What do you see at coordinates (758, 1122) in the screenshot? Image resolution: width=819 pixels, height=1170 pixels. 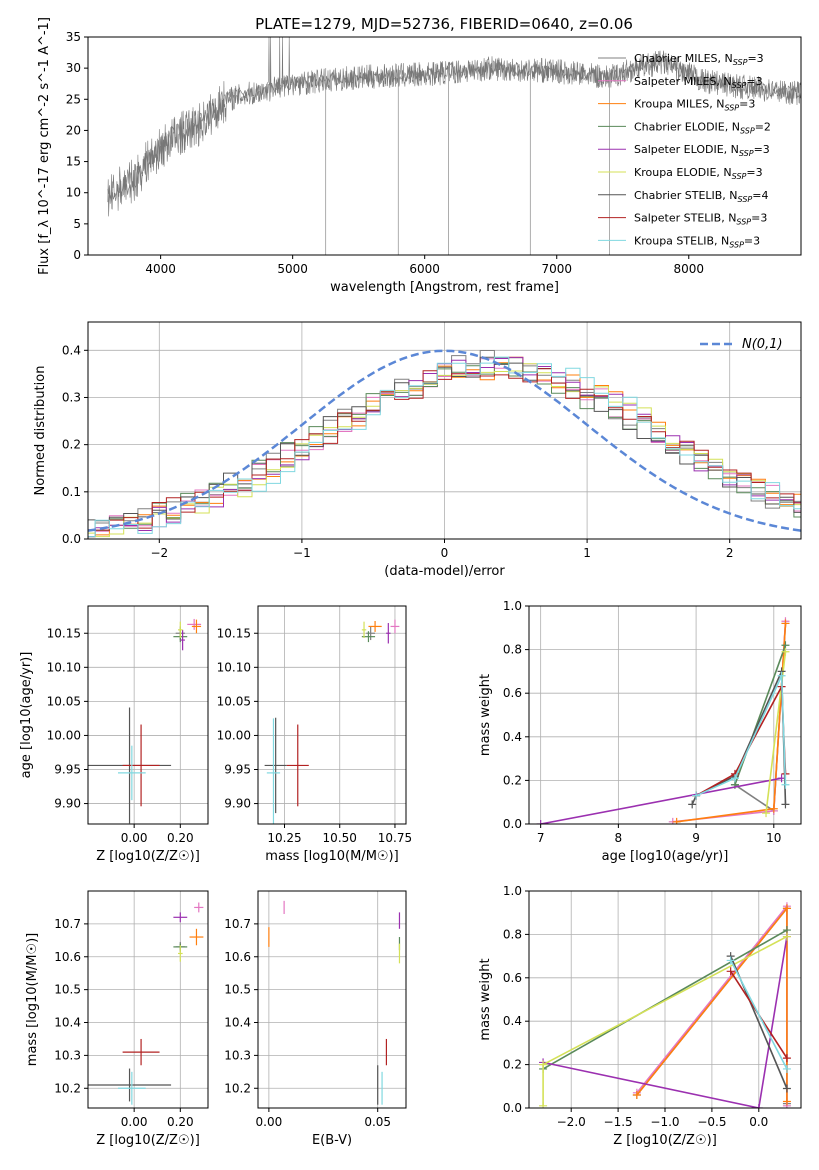 I see `x-tick-label: 0.0` at bounding box center [758, 1122].